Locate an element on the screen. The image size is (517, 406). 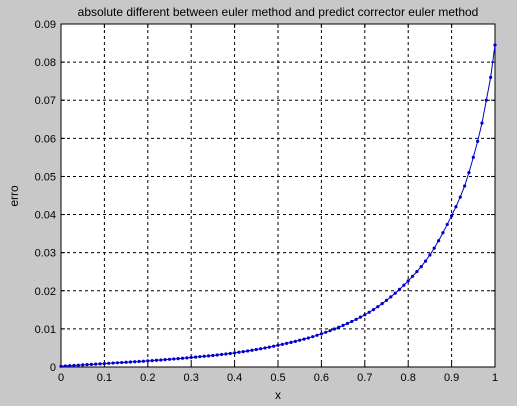
x-tick-label: 0.9 is located at coordinates (451, 378).